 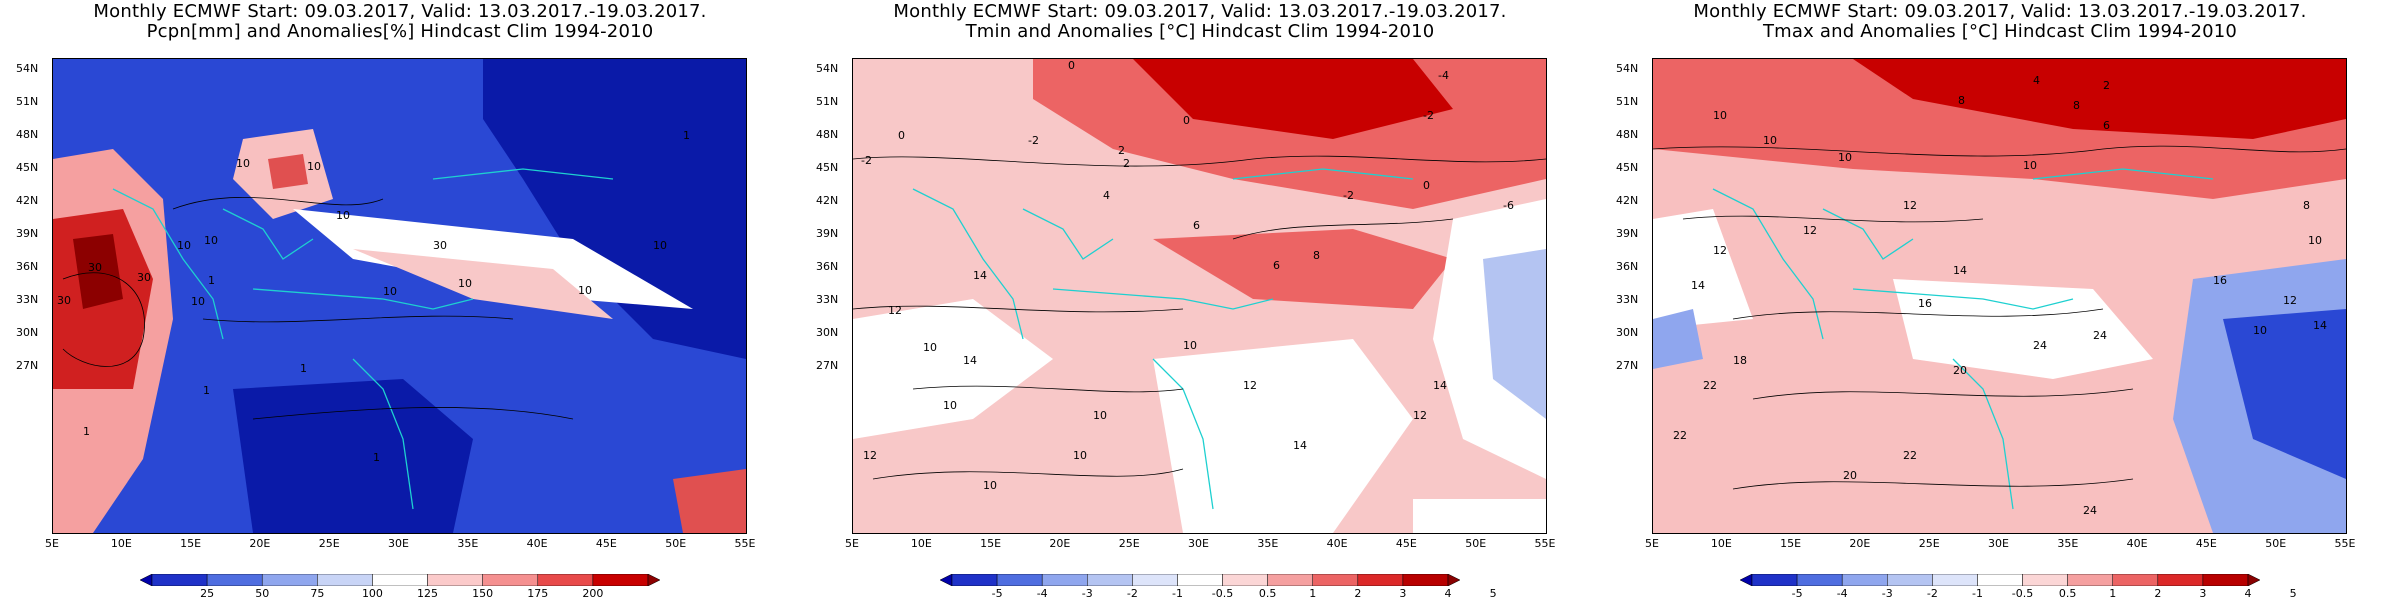 What do you see at coordinates (428, 593) in the screenshot?
I see `colorbar-label: 125` at bounding box center [428, 593].